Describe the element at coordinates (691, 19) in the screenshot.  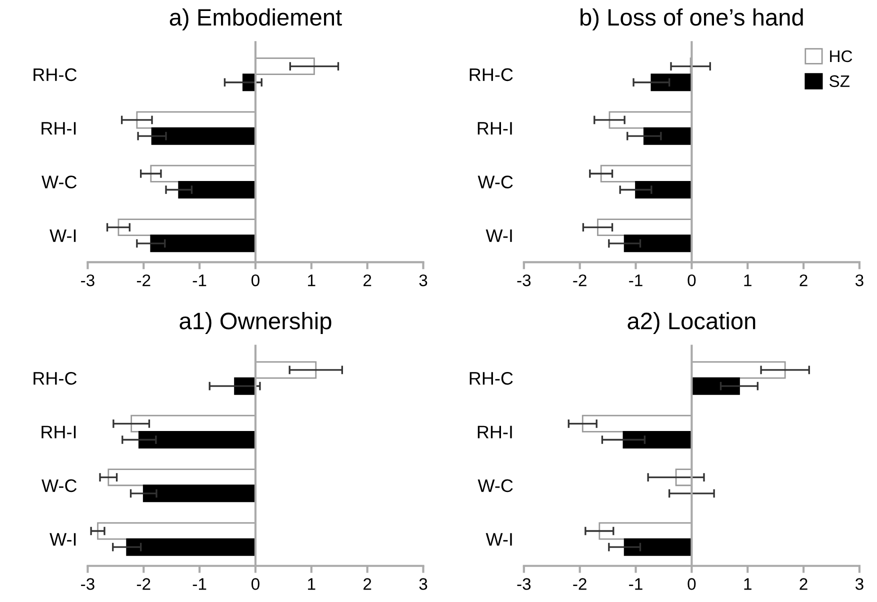
I see `chart-title: b) Loss of one’s hand` at that location.